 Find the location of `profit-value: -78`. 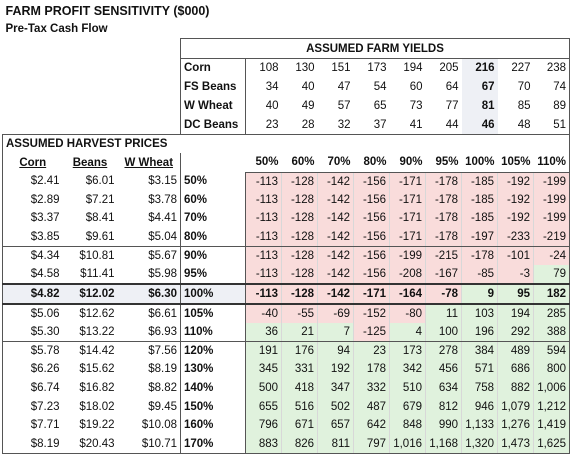

profit-value: -78 is located at coordinates (443, 293).